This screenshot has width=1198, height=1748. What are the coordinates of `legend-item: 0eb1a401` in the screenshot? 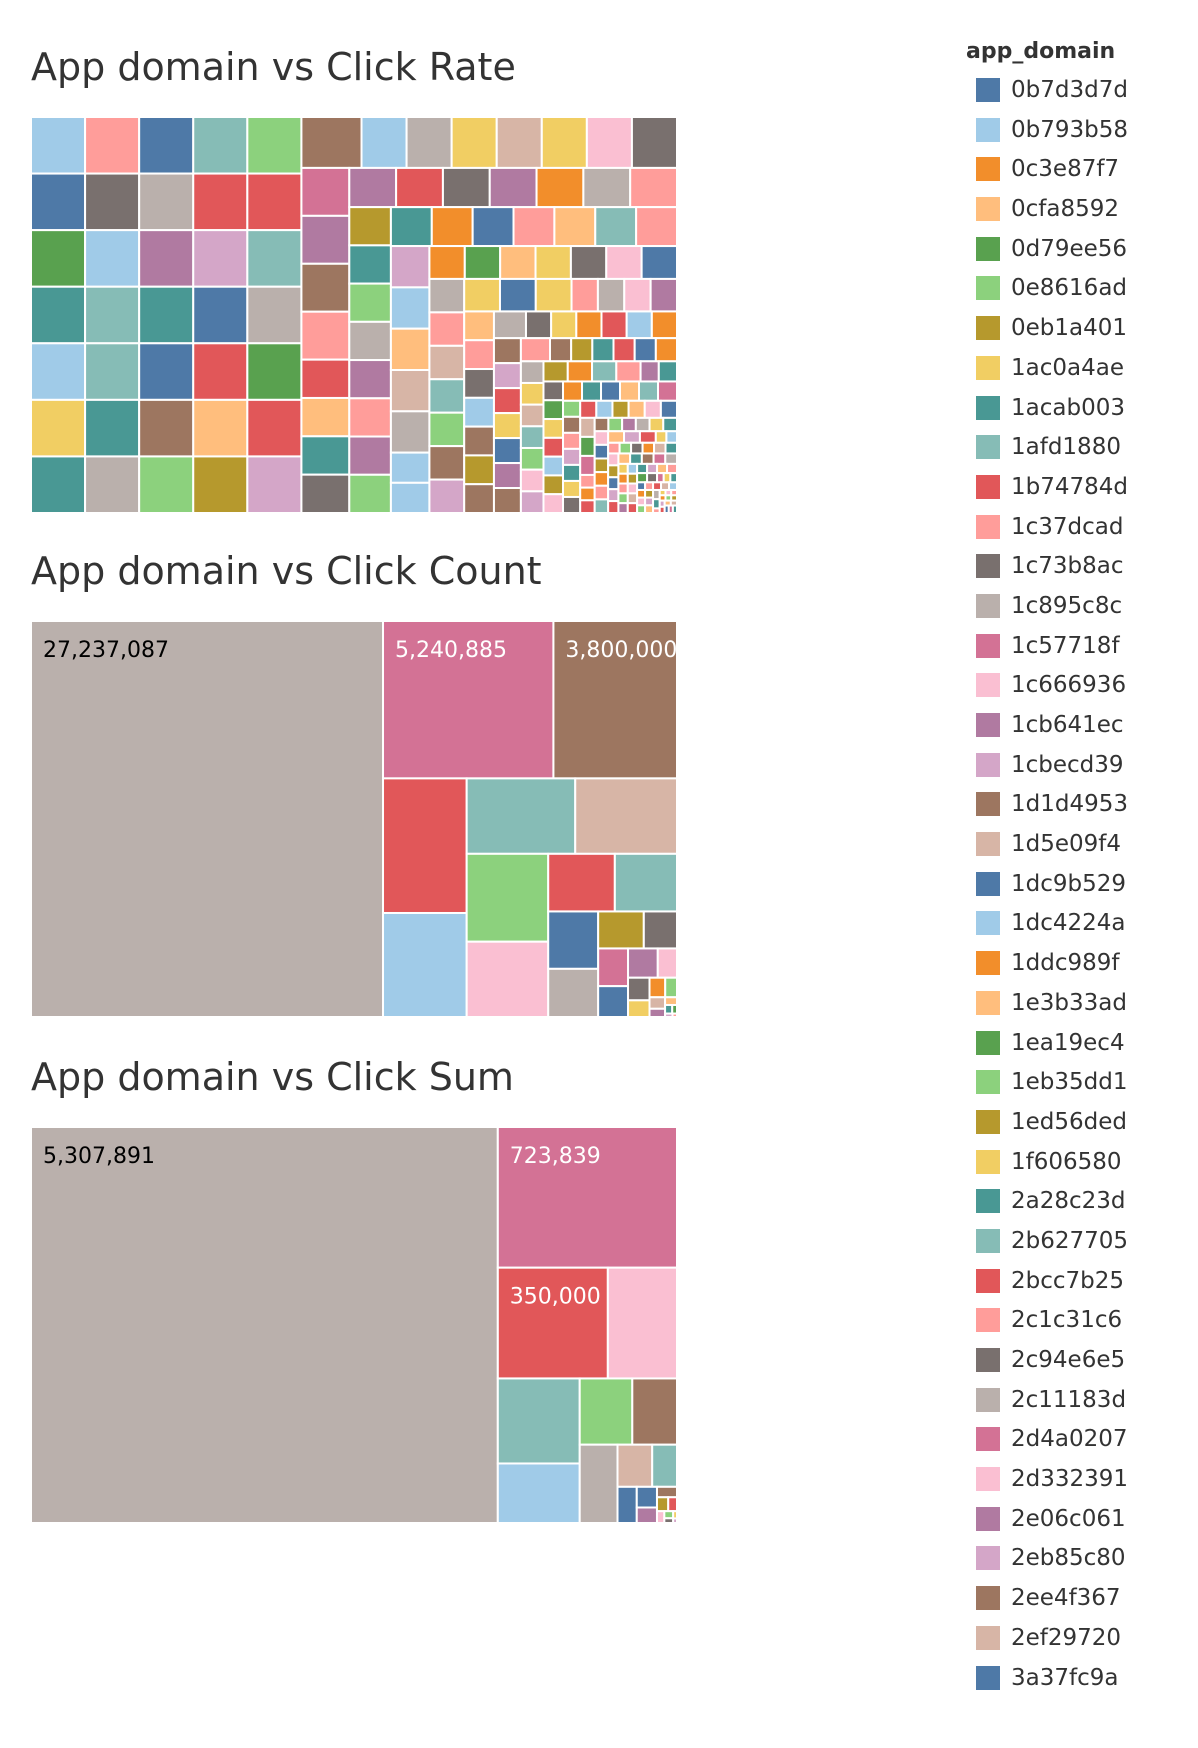 It's located at (1076, 328).